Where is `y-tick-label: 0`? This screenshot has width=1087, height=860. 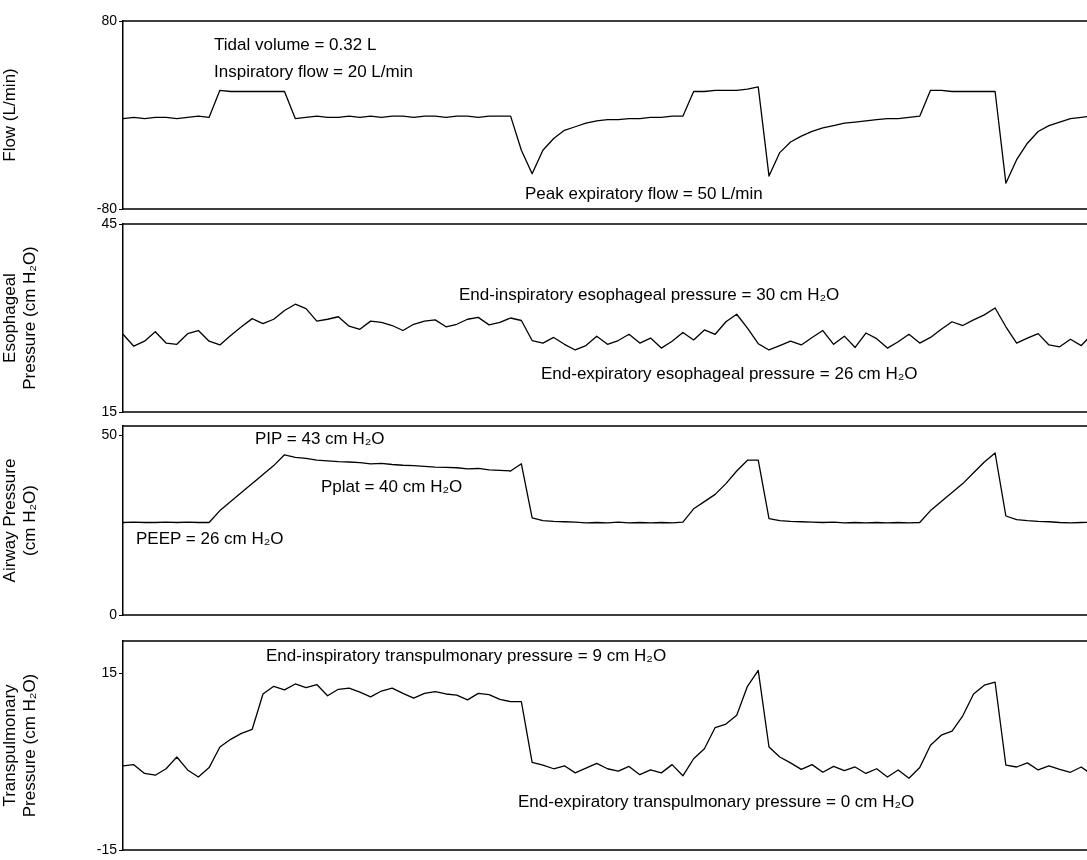 y-tick-label: 0 is located at coordinates (113, 613).